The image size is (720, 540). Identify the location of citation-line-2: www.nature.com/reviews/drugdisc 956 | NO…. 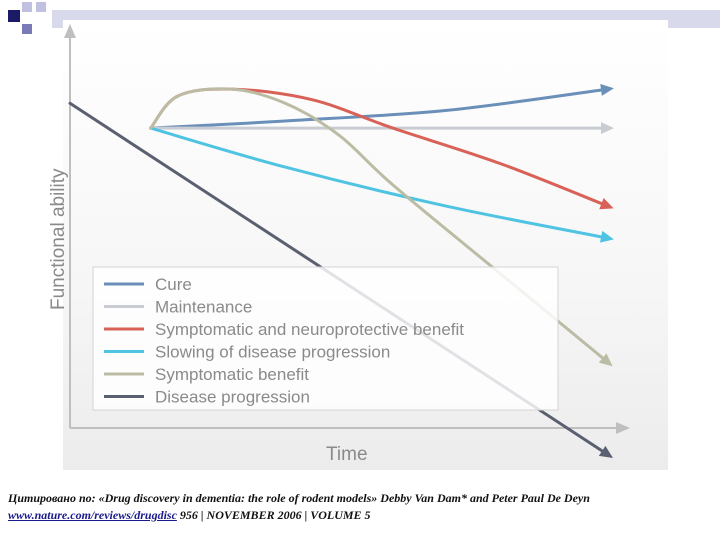
(360, 515).